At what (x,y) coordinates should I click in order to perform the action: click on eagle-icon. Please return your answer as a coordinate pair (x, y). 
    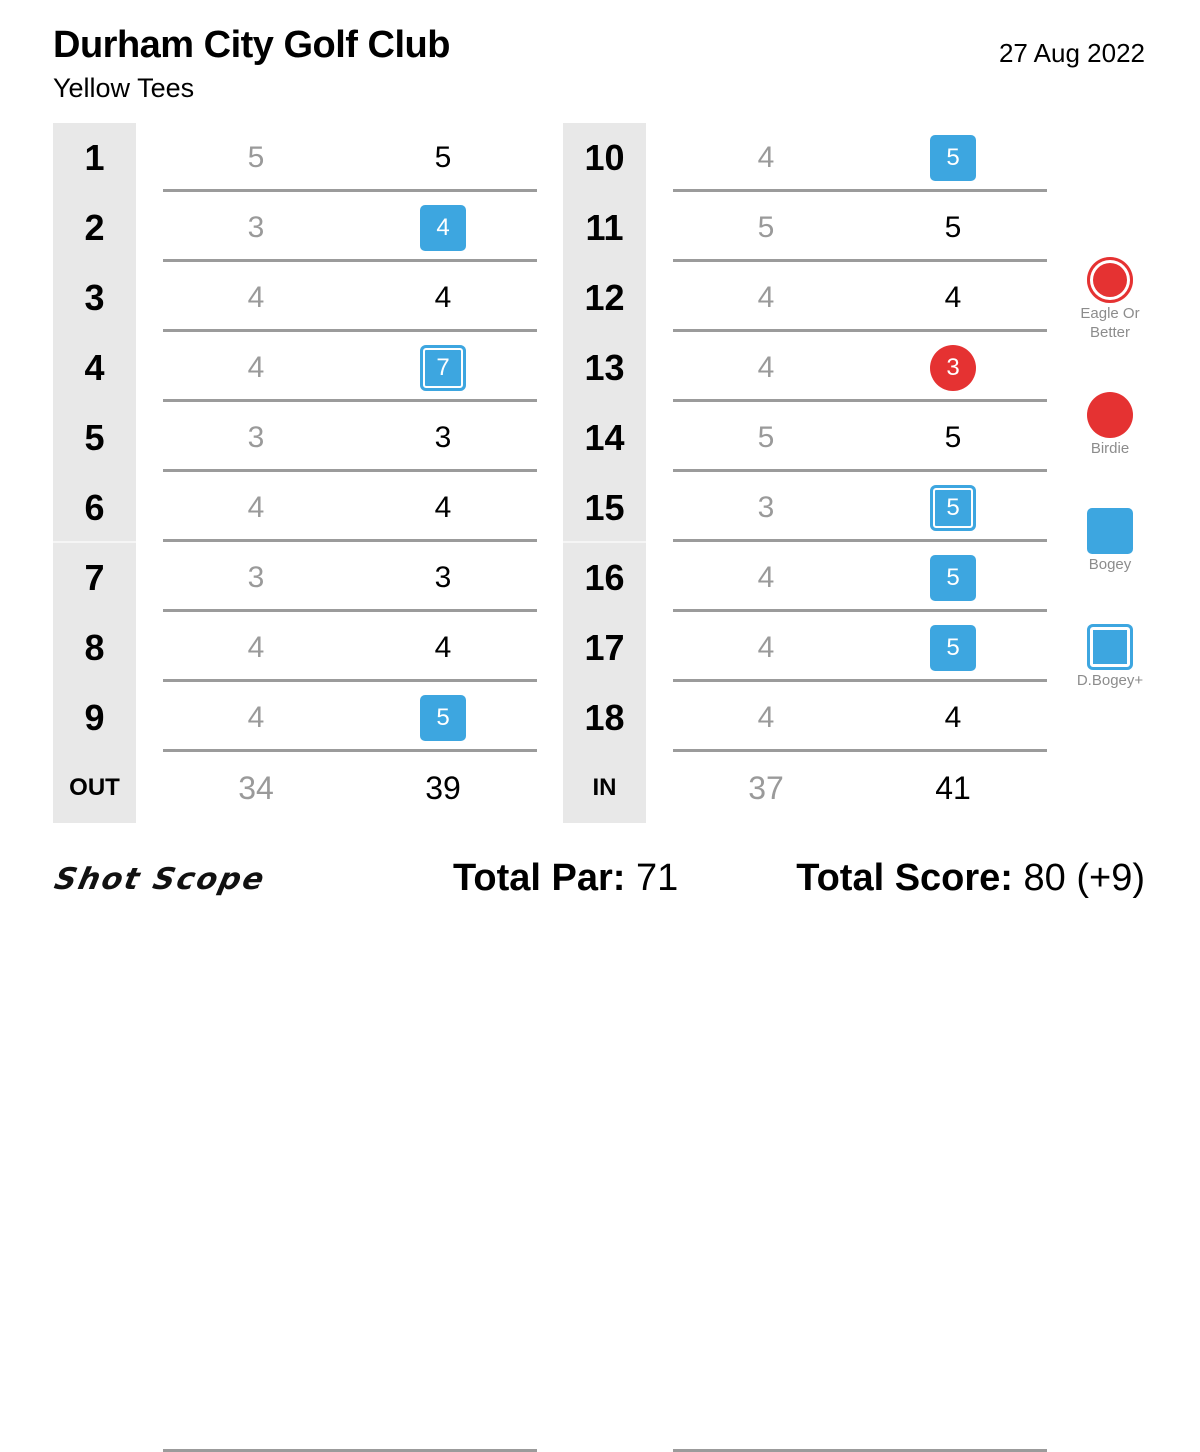
    Looking at the image, I should click on (1110, 280).